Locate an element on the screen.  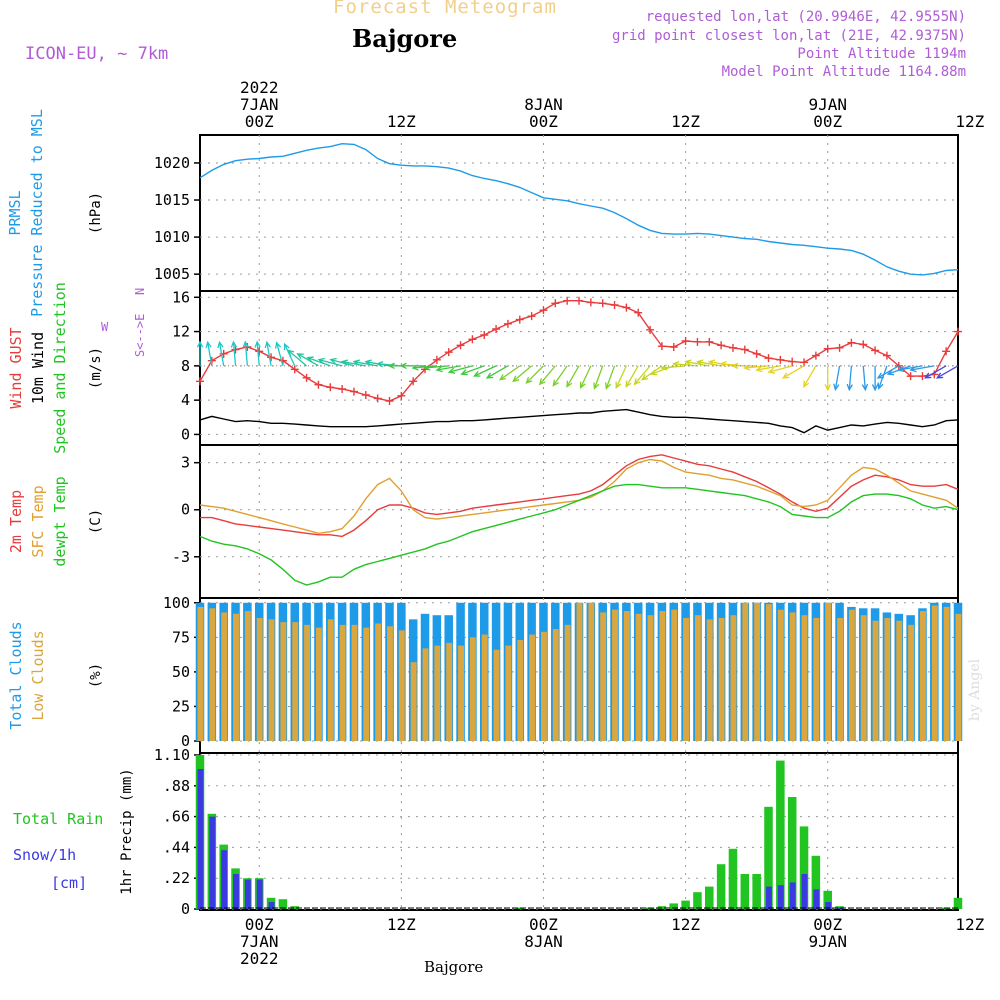
y-axis-unit-label: (hPa) is located at coordinates (96, 213).